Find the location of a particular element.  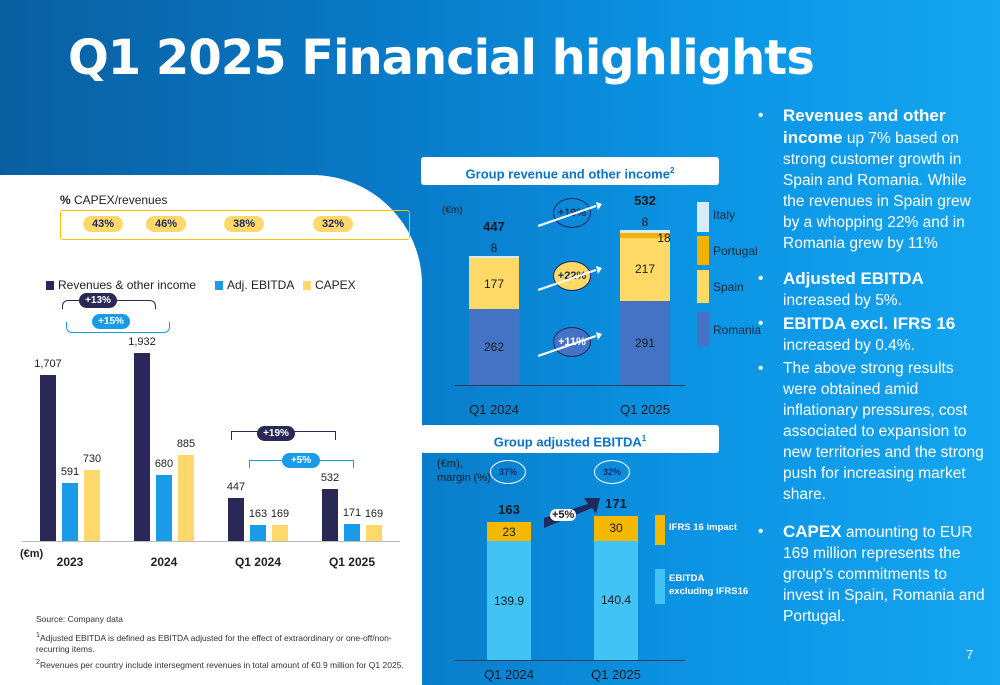

bar-capex-2024 is located at coordinates (186, 497).